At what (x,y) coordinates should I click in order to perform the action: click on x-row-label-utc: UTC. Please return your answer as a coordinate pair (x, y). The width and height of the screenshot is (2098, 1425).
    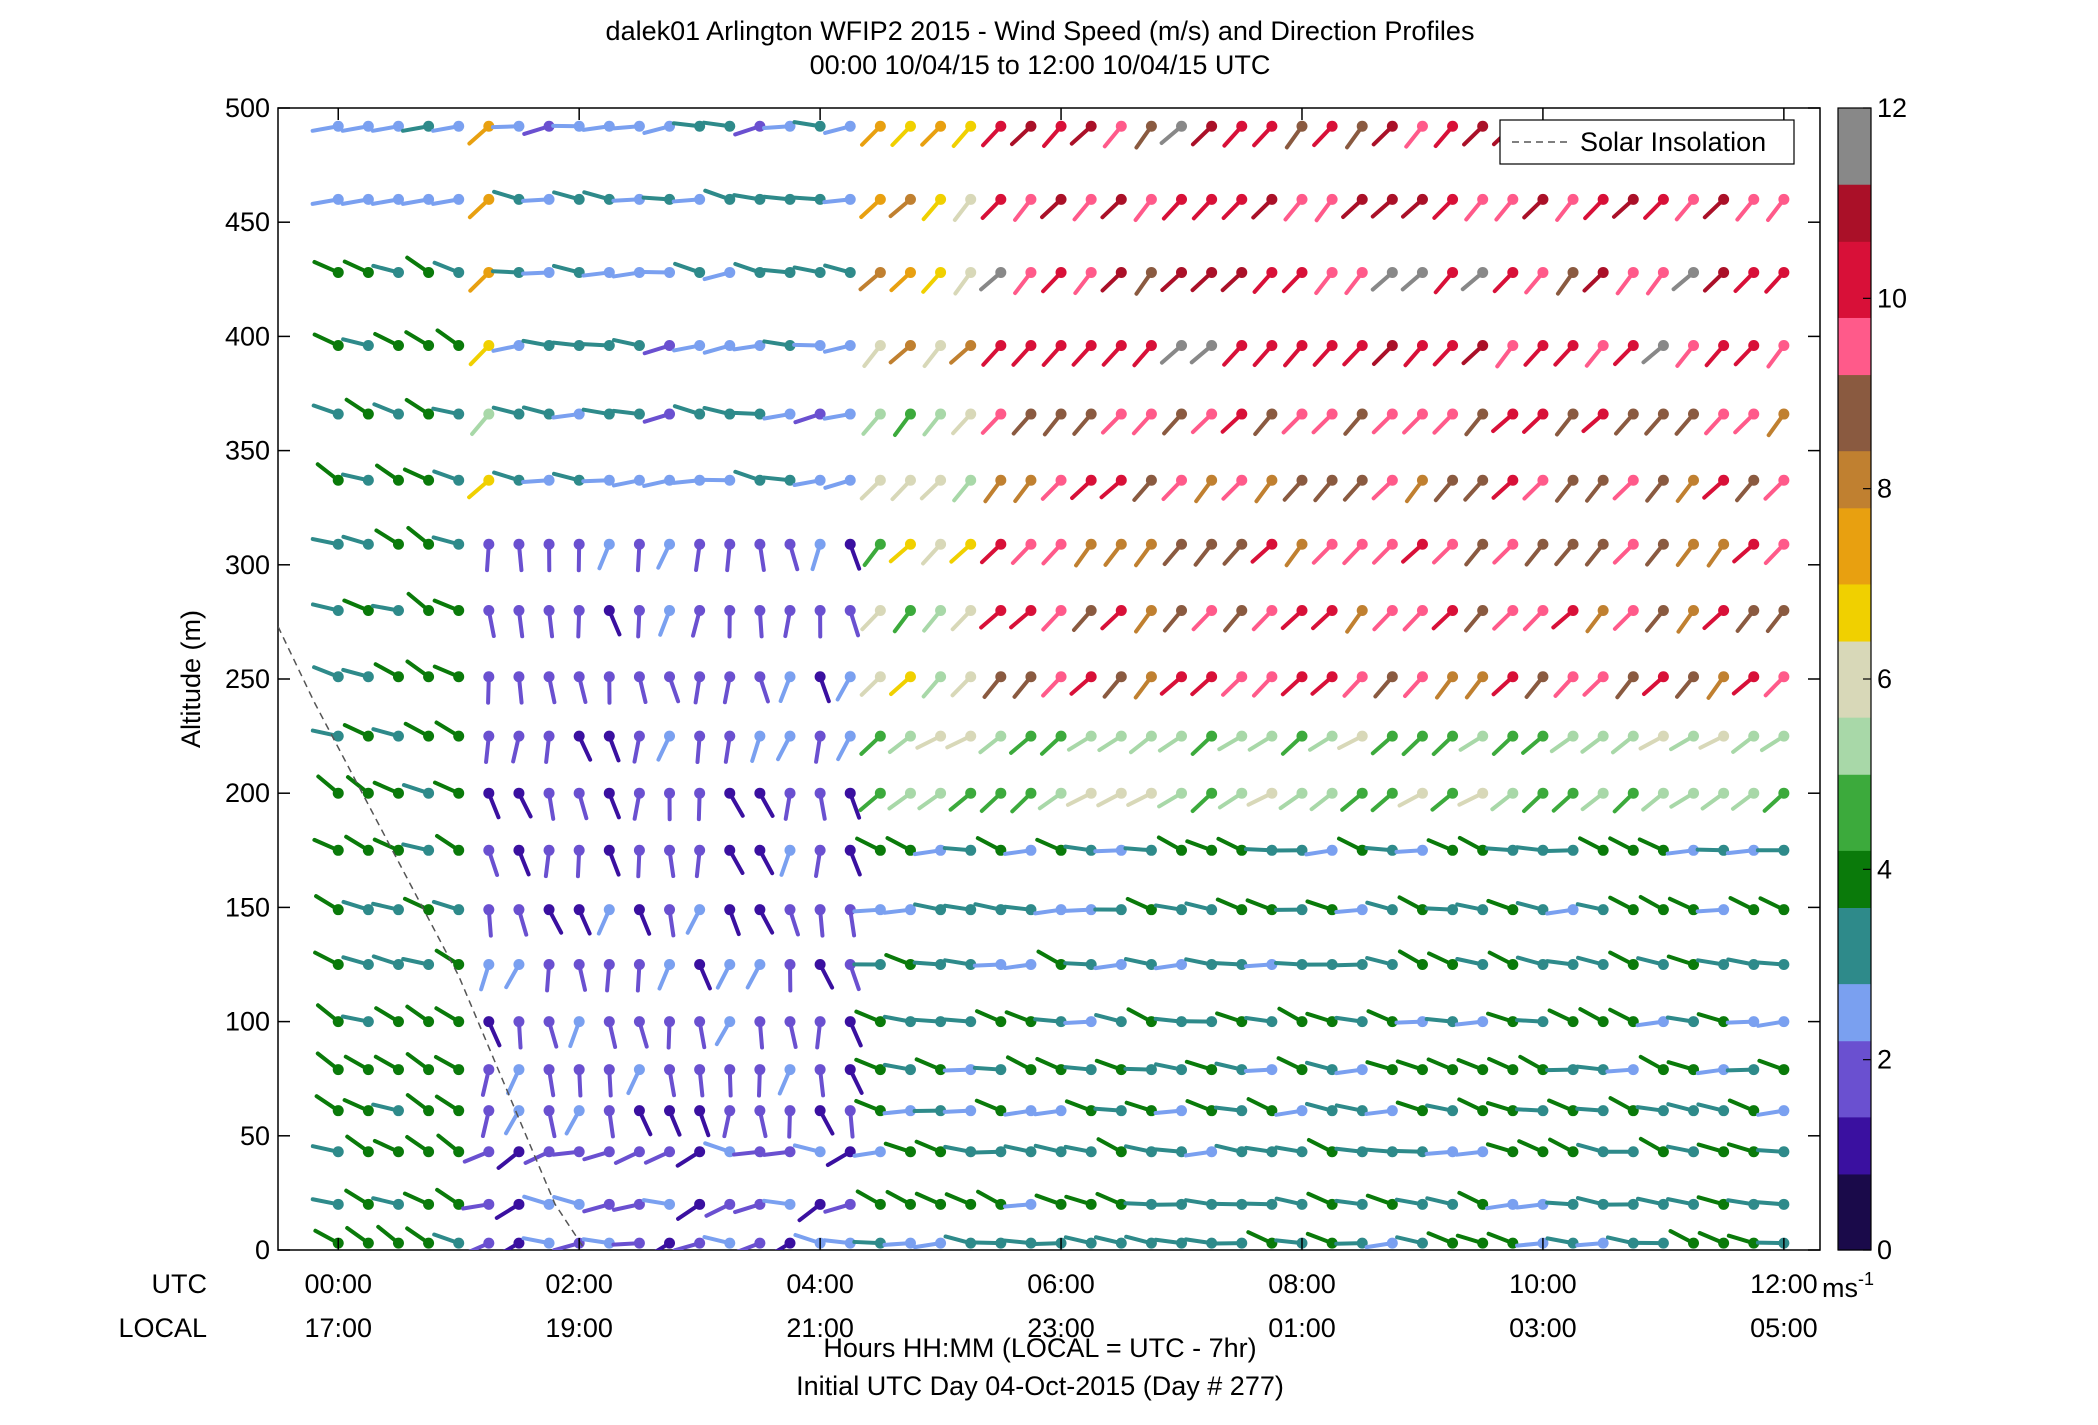
    Looking at the image, I should click on (180, 1284).